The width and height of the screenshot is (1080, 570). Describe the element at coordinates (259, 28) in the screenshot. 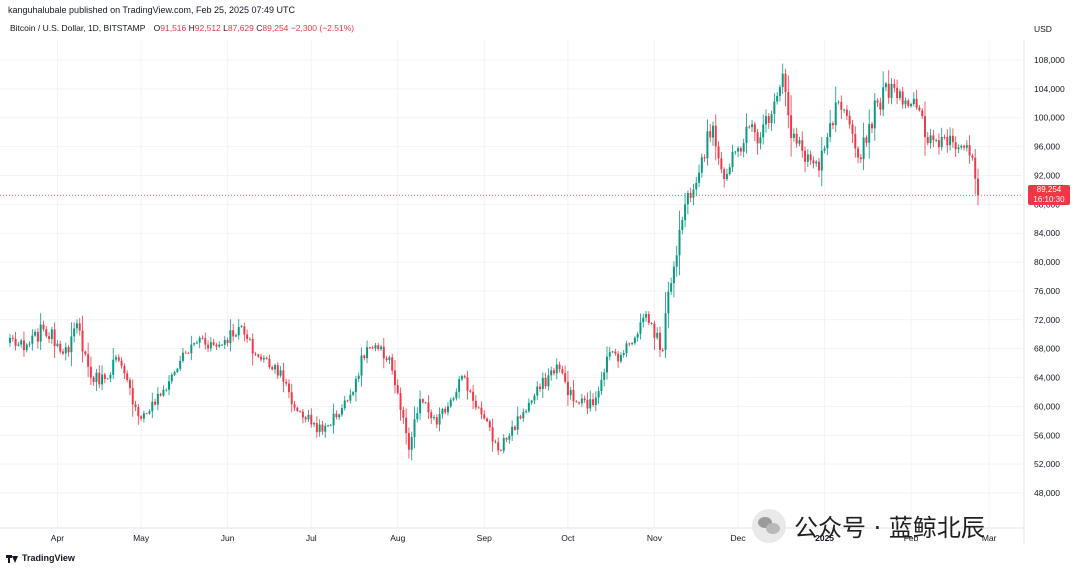

I see `close-label: C` at that location.